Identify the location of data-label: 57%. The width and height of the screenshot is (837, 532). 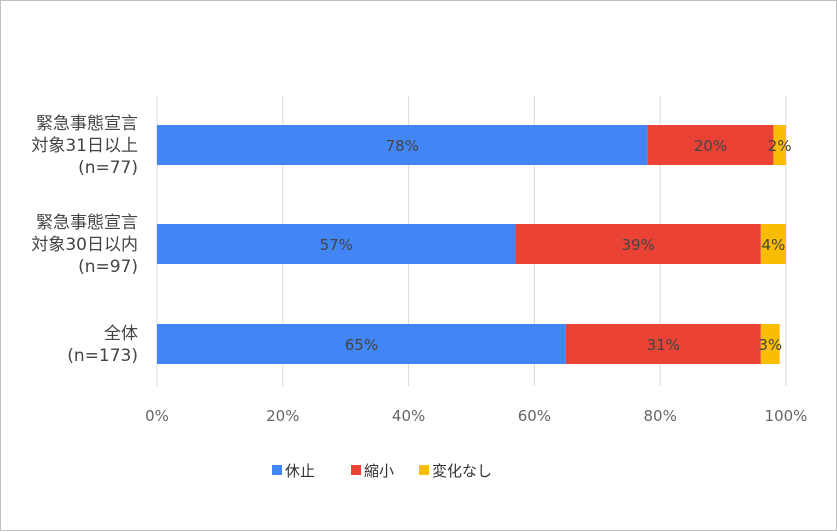
(336, 245).